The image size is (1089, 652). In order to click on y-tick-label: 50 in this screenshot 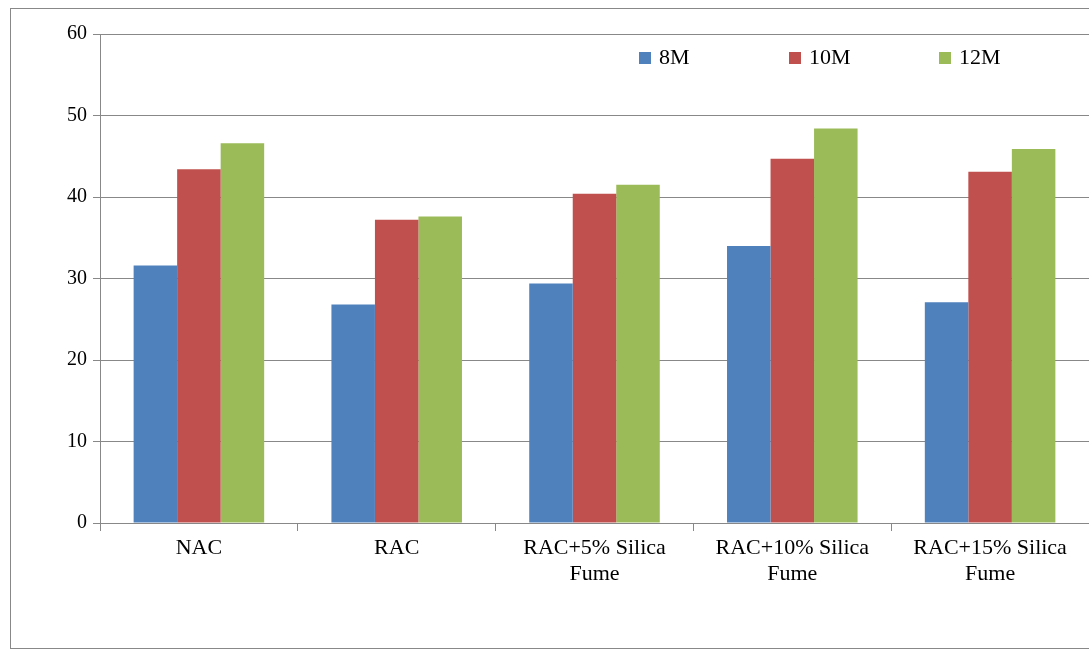, I will do `click(77, 113)`.